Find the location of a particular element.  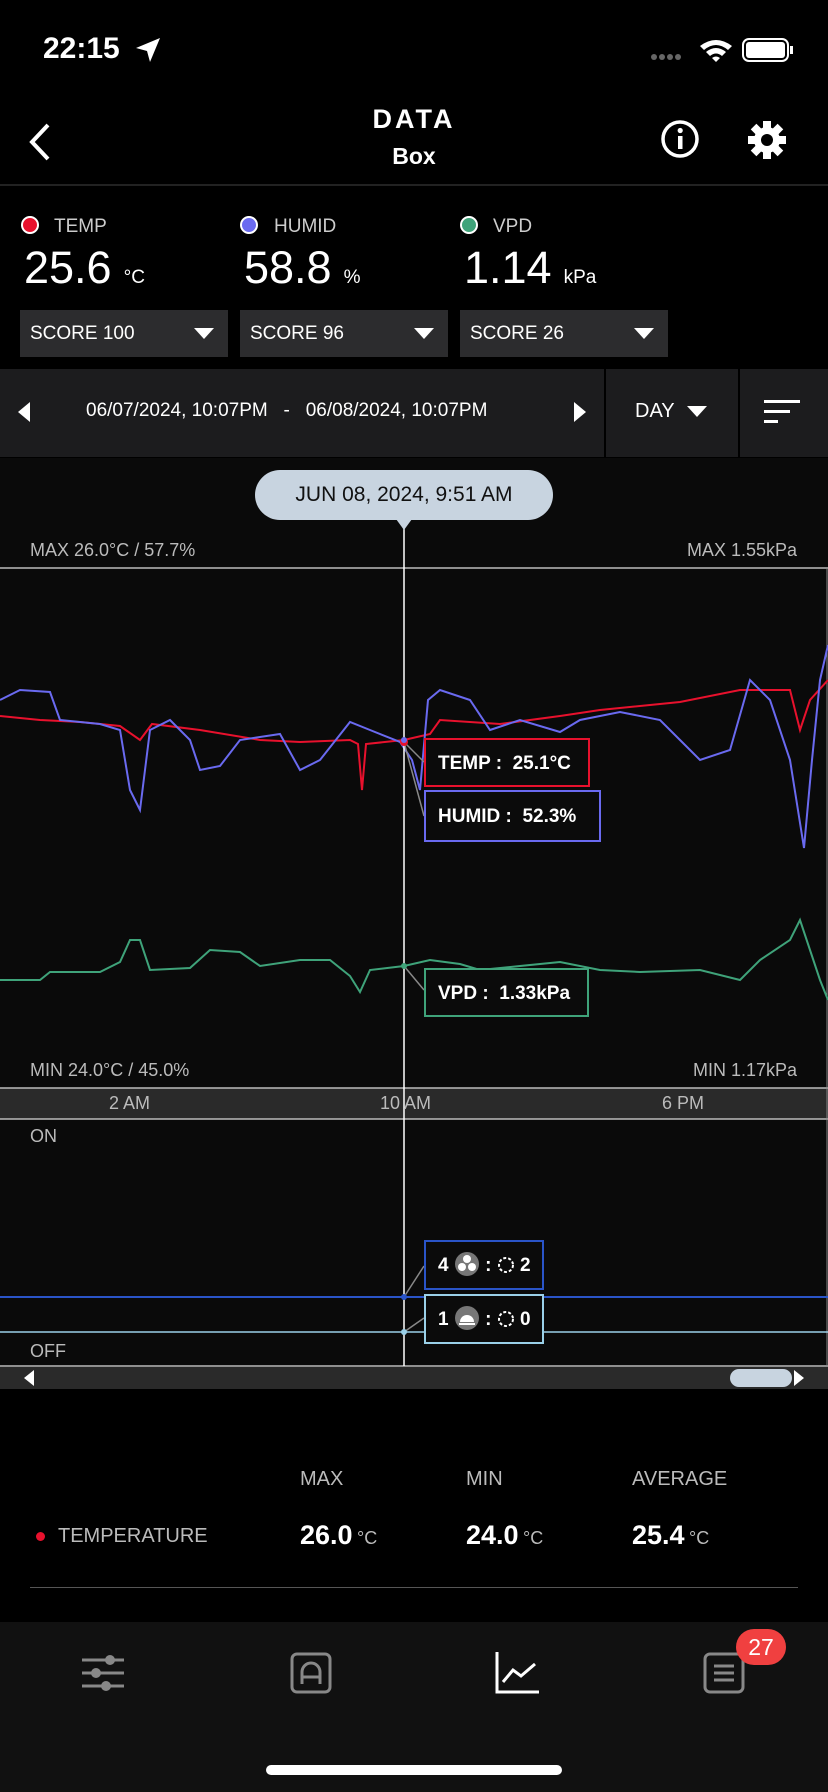

prev-button is located at coordinates (25, 412).